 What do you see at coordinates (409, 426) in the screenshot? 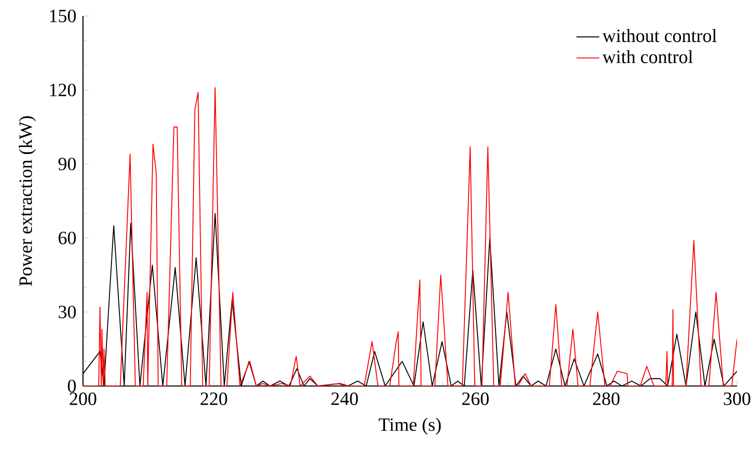
I see `x-axis-title: Time (s)` at bounding box center [409, 426].